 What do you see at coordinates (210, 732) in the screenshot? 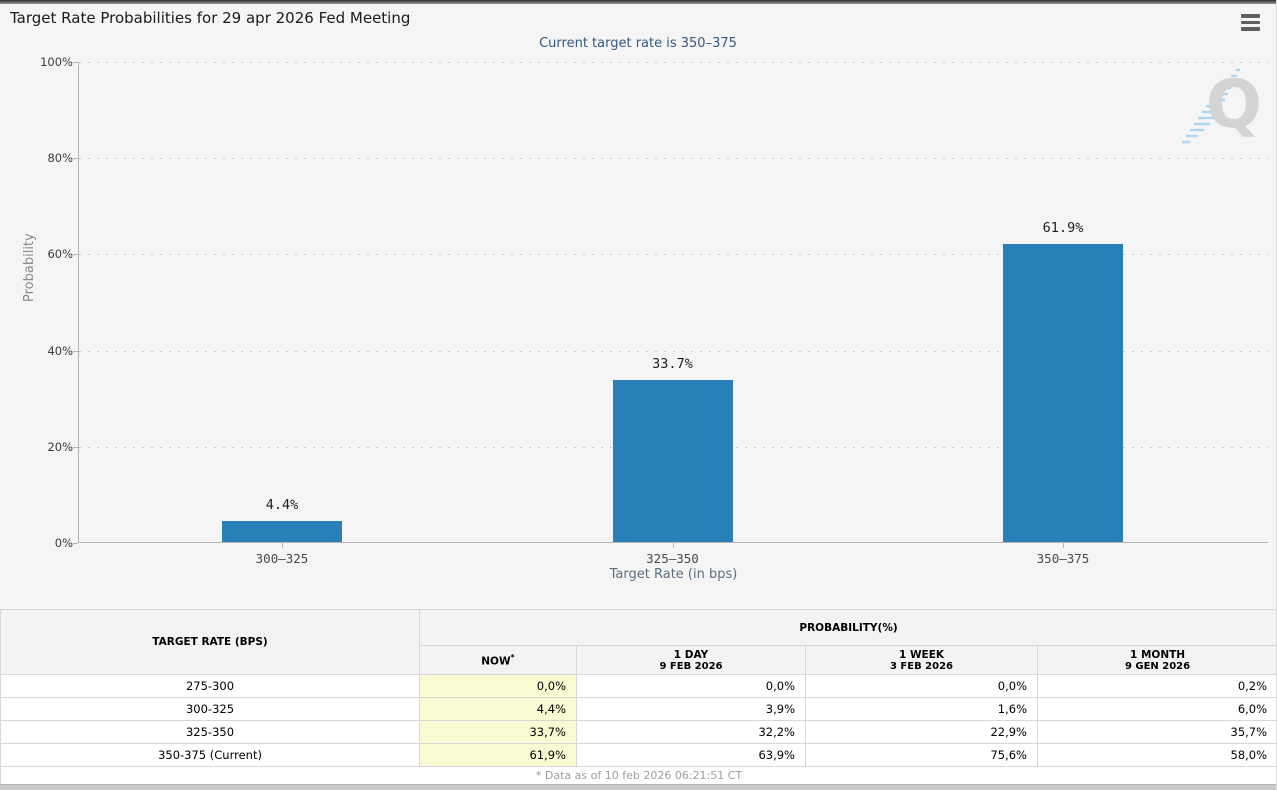
I see `target: 325-350` at bounding box center [210, 732].